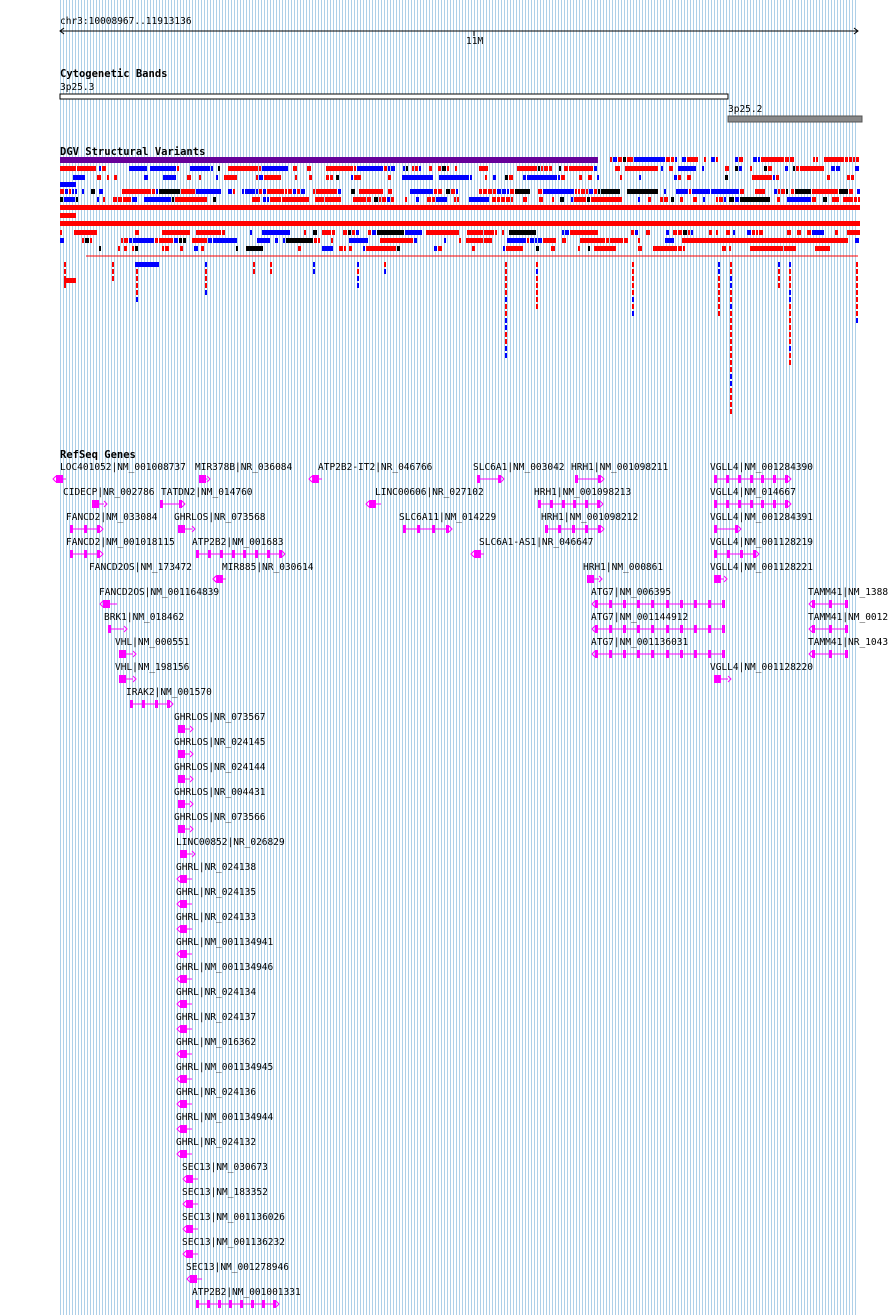 The image size is (890, 1315). I want to click on gene-label: SEC13|NM_001278946, so click(237, 1267).